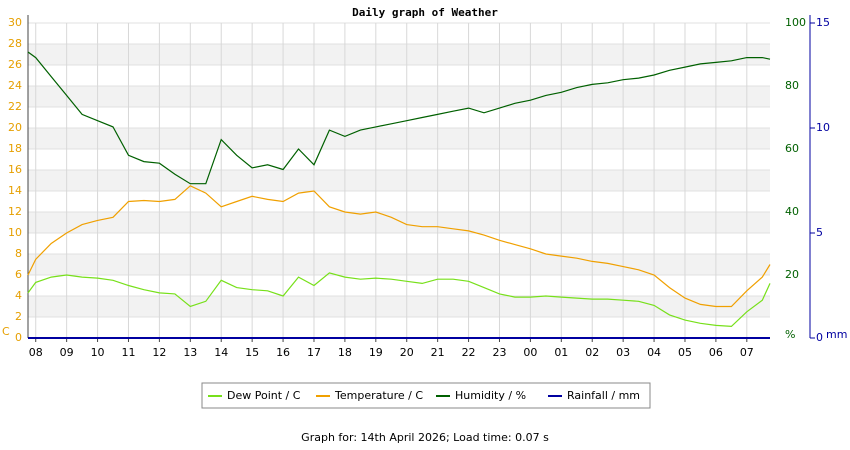 The height and width of the screenshot is (450, 850). I want to click on x-tick-label: 21, so click(438, 352).